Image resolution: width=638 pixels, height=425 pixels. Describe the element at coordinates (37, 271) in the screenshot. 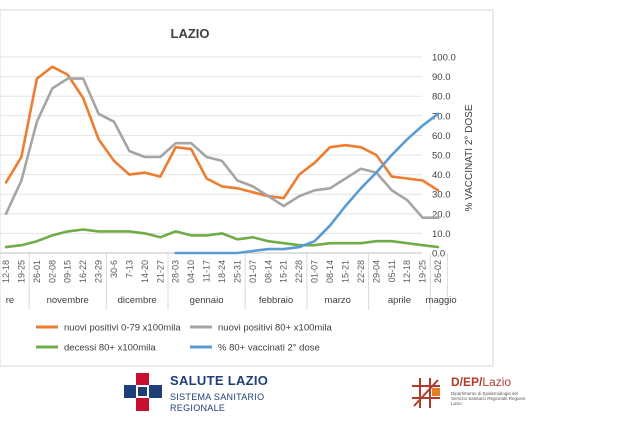

I see `x-tick-label: 26-01` at that location.